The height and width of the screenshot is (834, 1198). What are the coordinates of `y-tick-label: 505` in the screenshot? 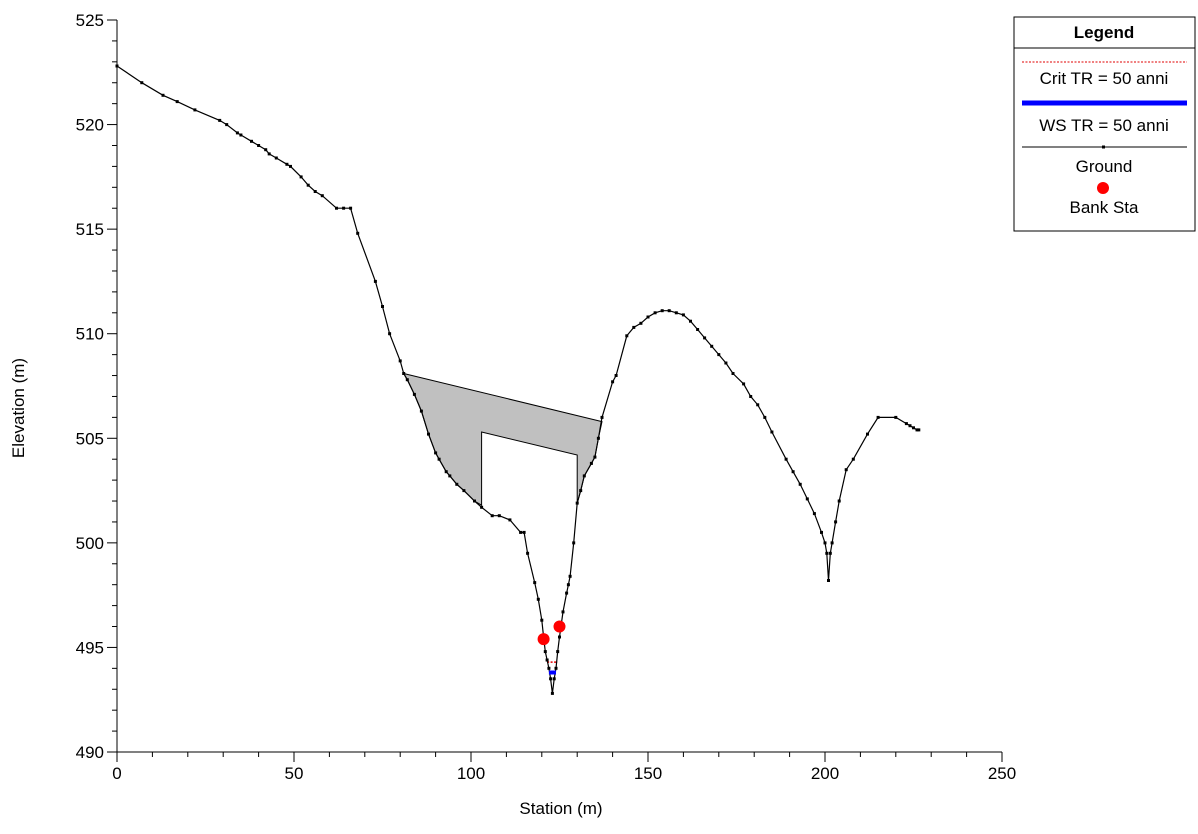 It's located at (90, 438).